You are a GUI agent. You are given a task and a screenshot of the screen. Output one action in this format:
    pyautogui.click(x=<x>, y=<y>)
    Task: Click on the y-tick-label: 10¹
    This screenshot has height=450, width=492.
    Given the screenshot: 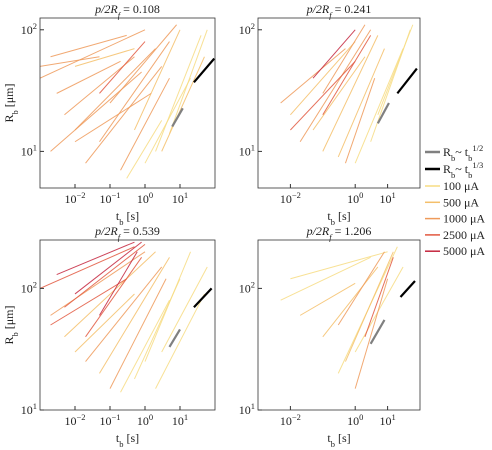 What is the action you would take?
    pyautogui.click(x=29, y=150)
    